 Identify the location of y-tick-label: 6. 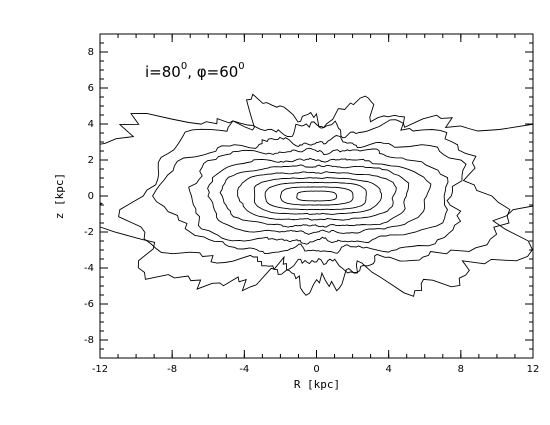
(91, 88).